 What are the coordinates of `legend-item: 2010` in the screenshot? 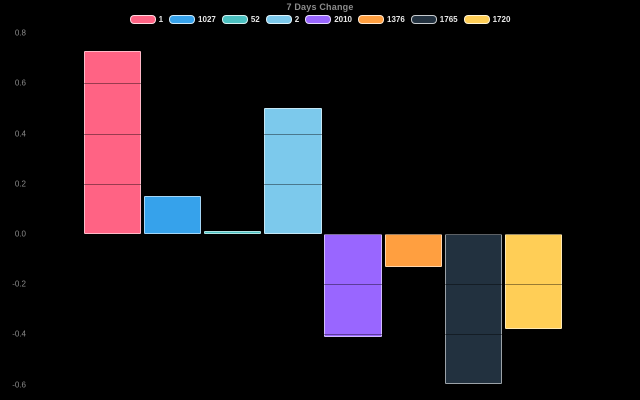 It's located at (328, 19).